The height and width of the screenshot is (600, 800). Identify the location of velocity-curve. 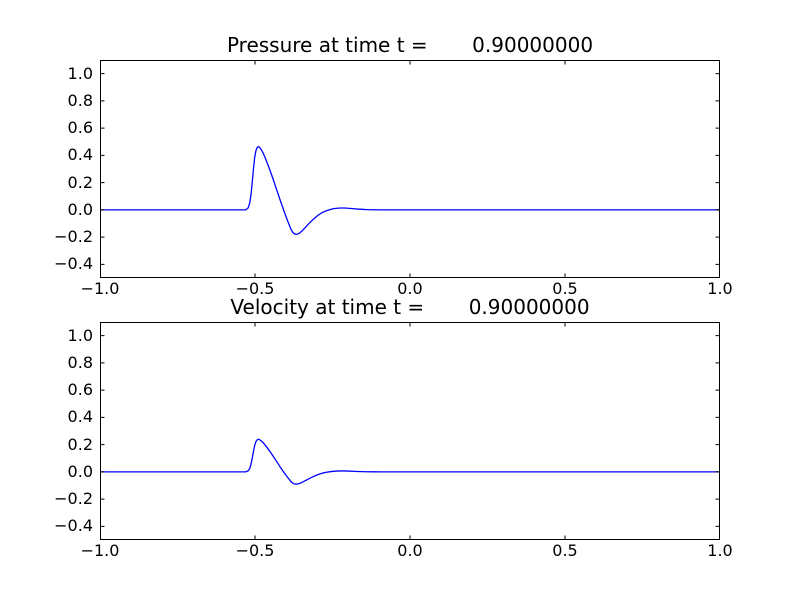
(410, 461).